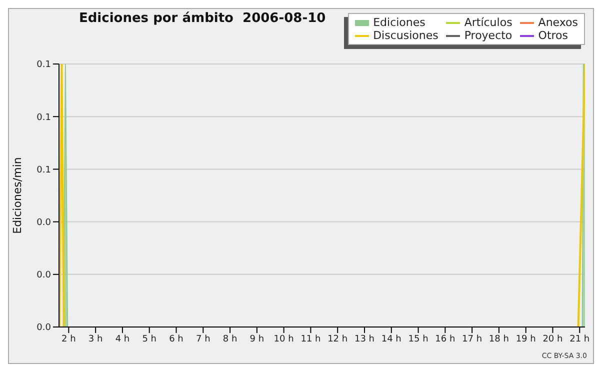 The image size is (600, 370). I want to click on x-tick-label: 15 h, so click(418, 339).